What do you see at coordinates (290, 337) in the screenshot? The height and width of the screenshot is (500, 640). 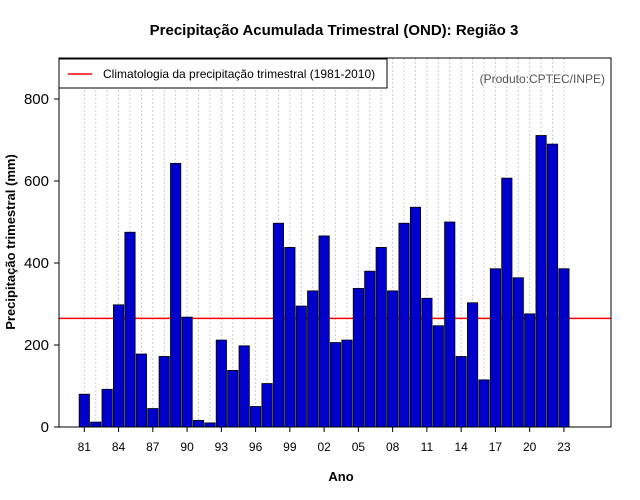 I see `bar-1999` at bounding box center [290, 337].